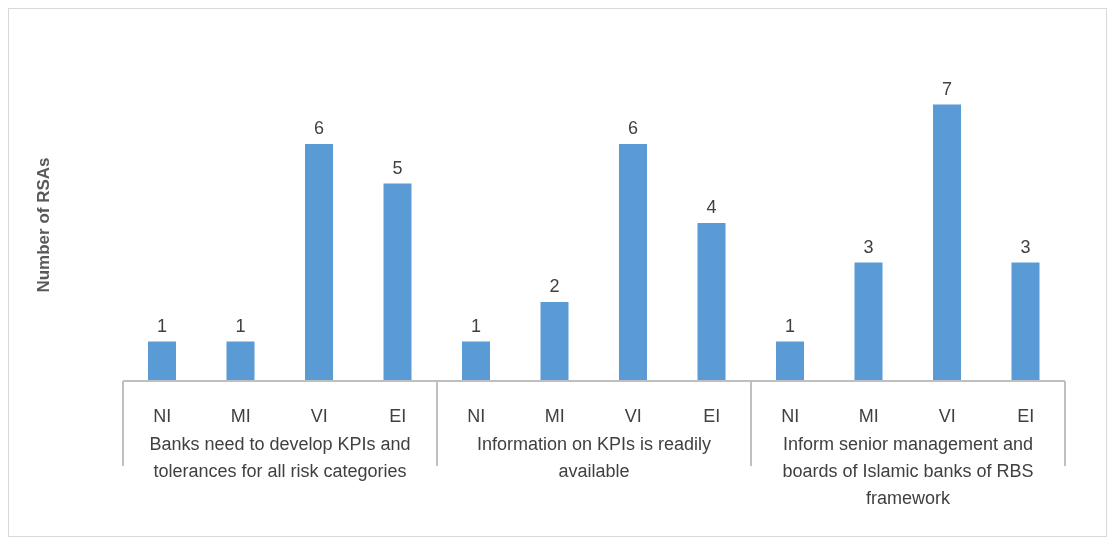 Image resolution: width=1115 pixels, height=545 pixels. Describe the element at coordinates (908, 471) in the screenshot. I see `text: Inform senior management and boards of Islamic banks of RBS framework` at that location.